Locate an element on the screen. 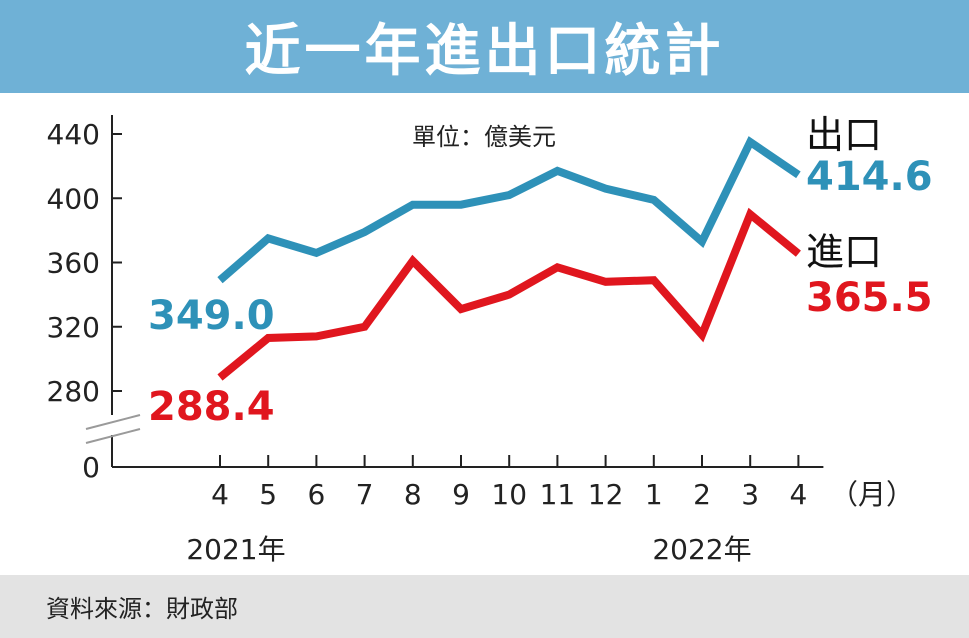 This screenshot has height=638, width=969. x-tick-label: 1 is located at coordinates (654, 494).